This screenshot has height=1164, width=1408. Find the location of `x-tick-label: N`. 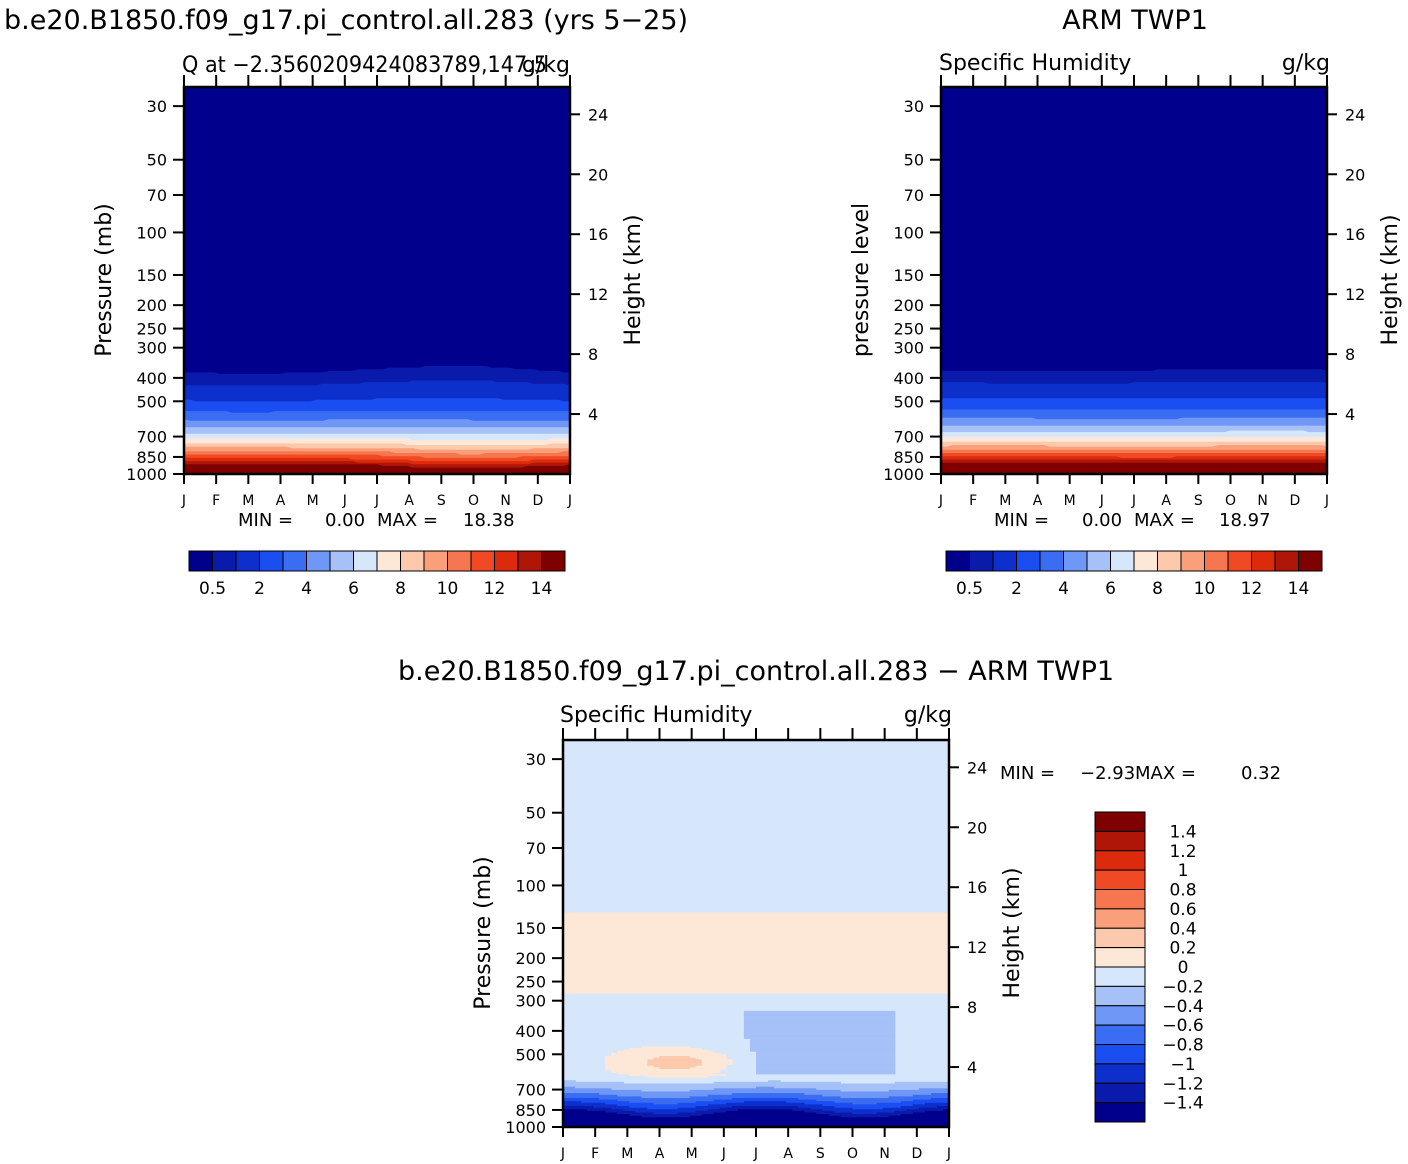

x-tick-label: N is located at coordinates (1262, 501).